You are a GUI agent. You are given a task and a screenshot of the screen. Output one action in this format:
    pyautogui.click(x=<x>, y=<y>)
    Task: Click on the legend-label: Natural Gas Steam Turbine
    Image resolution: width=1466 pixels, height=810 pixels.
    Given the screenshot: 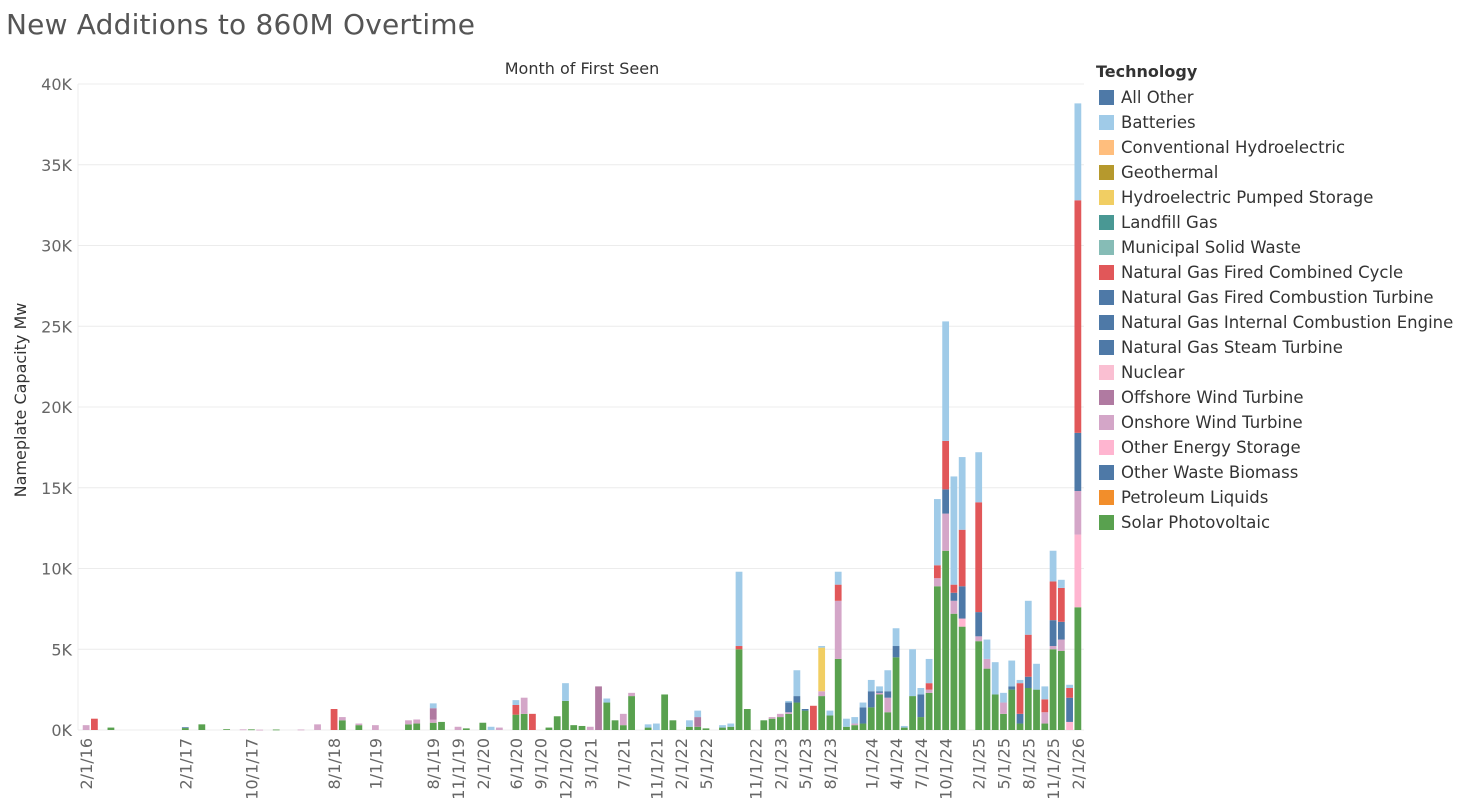 What is the action you would take?
    pyautogui.click(x=1232, y=347)
    